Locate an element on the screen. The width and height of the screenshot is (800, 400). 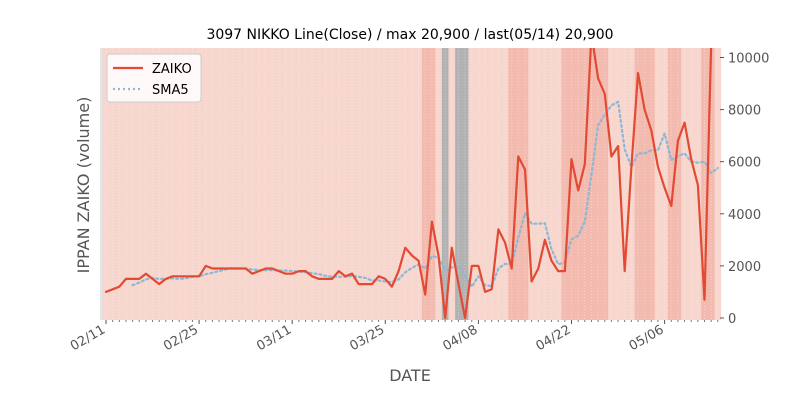
x-tick-label: 03/11 is located at coordinates (274, 338).